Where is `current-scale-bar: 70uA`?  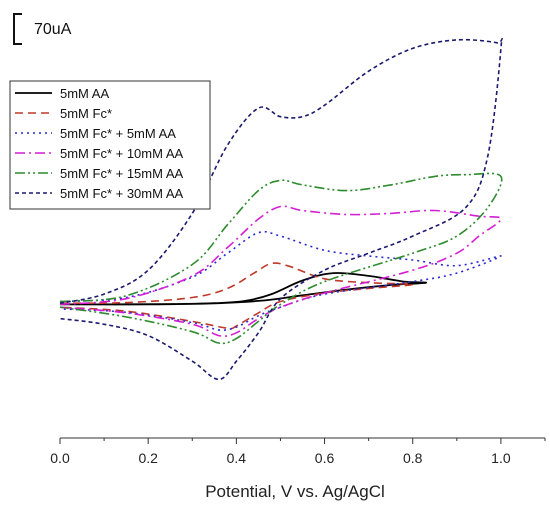
current-scale-bar: 70uA is located at coordinates (42, 29).